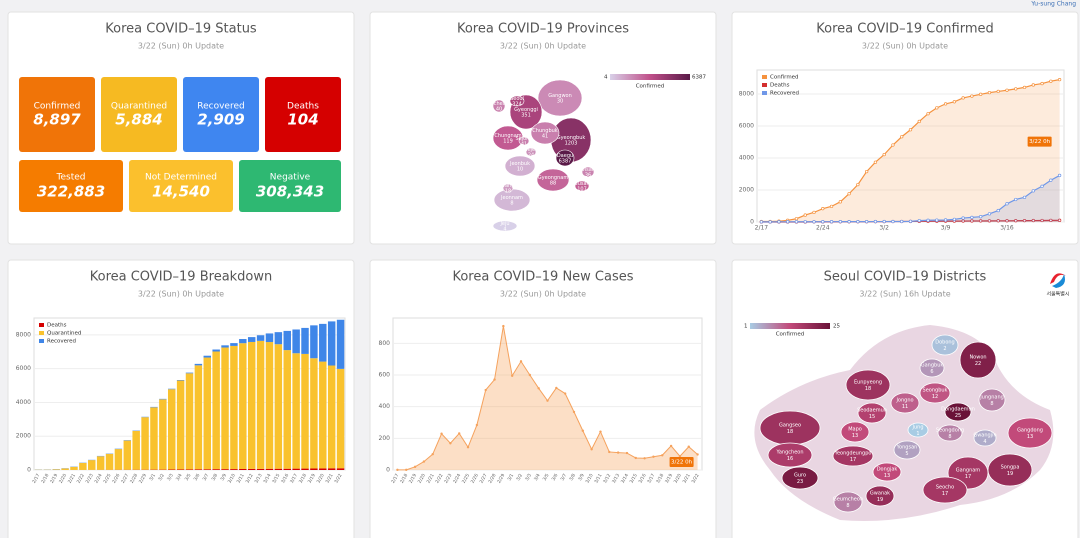 This screenshot has height=538, width=1080. Describe the element at coordinates (944, 349) in the screenshot. I see `district-value: 2` at that location.